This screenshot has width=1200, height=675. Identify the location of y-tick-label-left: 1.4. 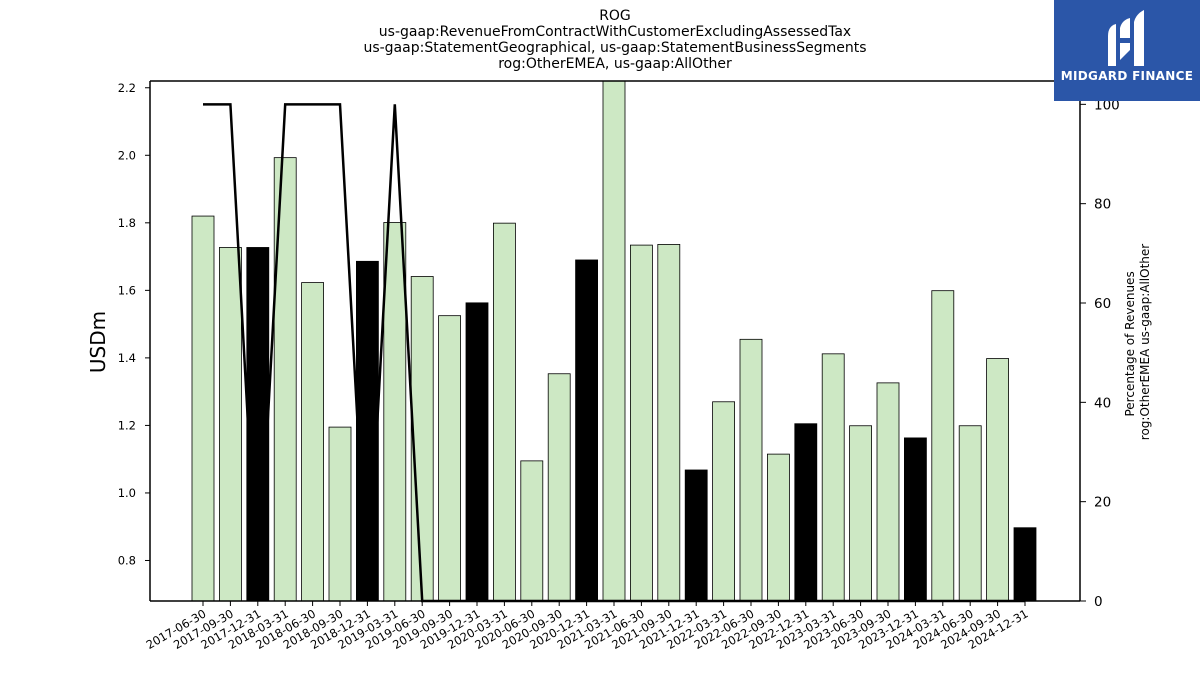
(127, 358).